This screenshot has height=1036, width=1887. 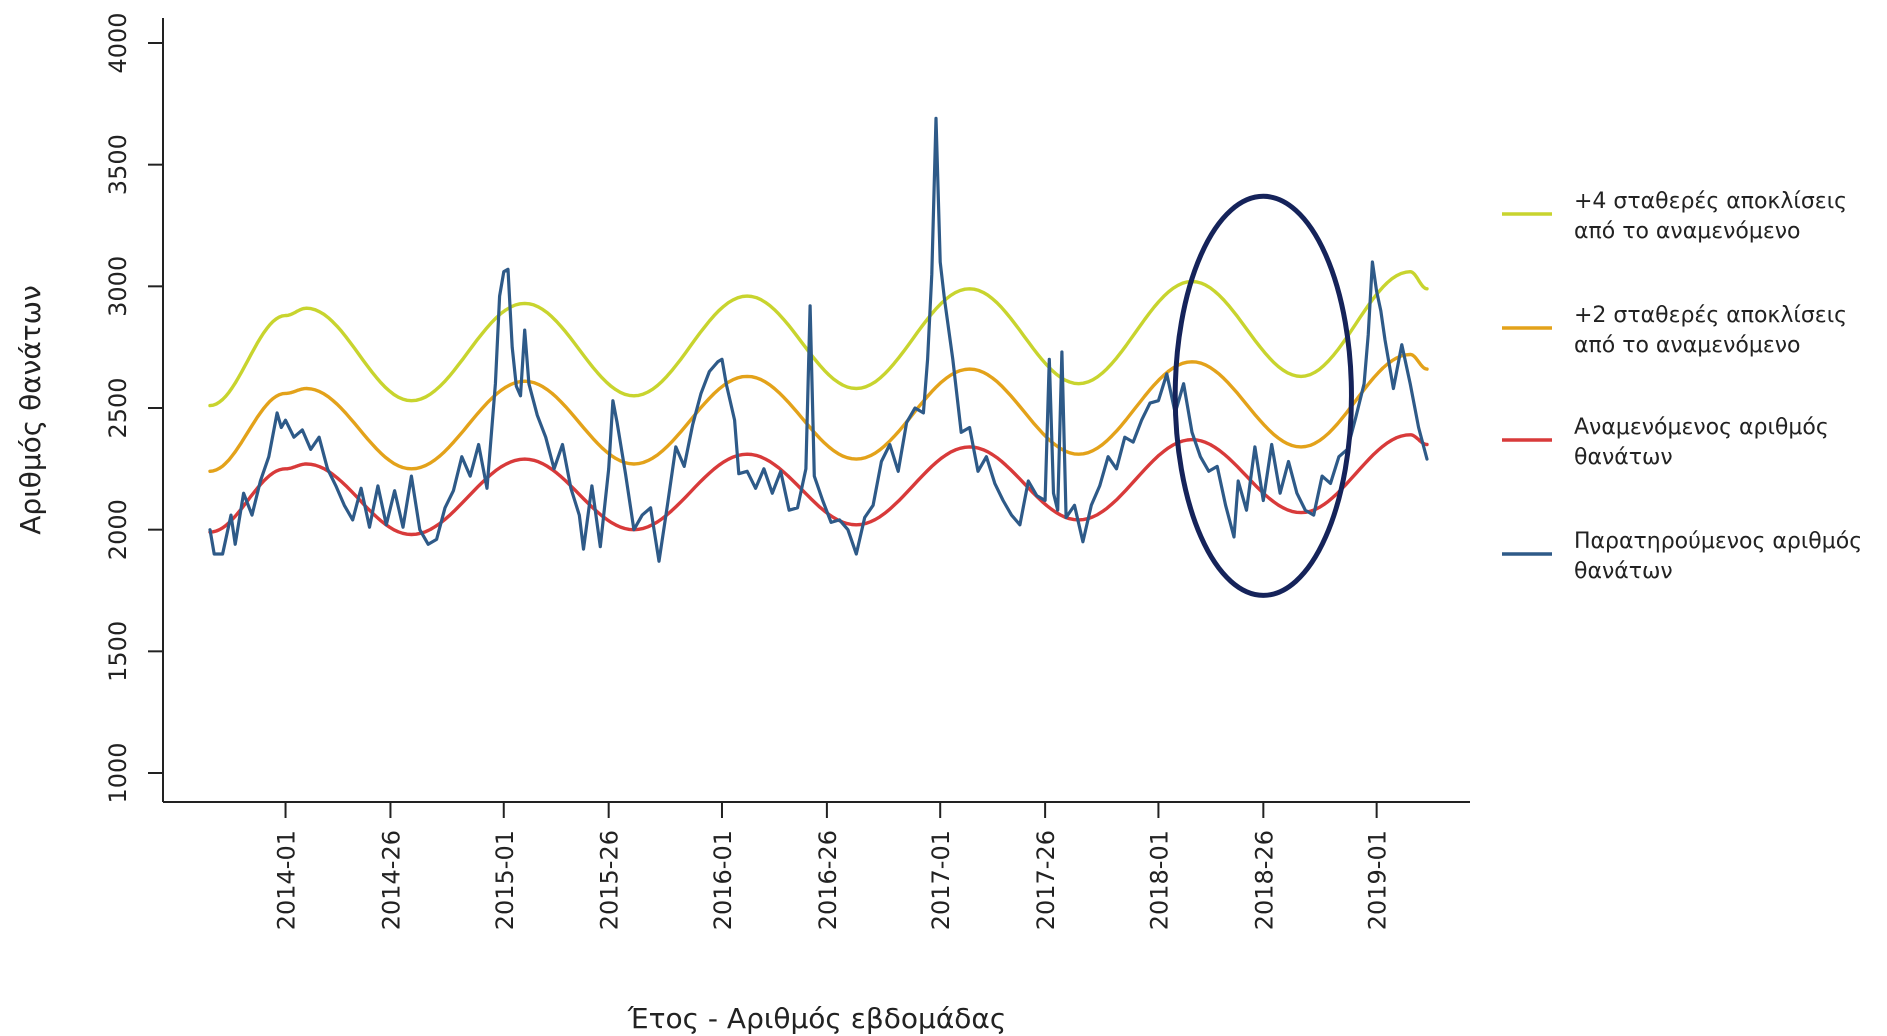 I want to click on y-ticks: 1000 1500 2000 2500 3000 3500 4000, so click(x=133, y=408).